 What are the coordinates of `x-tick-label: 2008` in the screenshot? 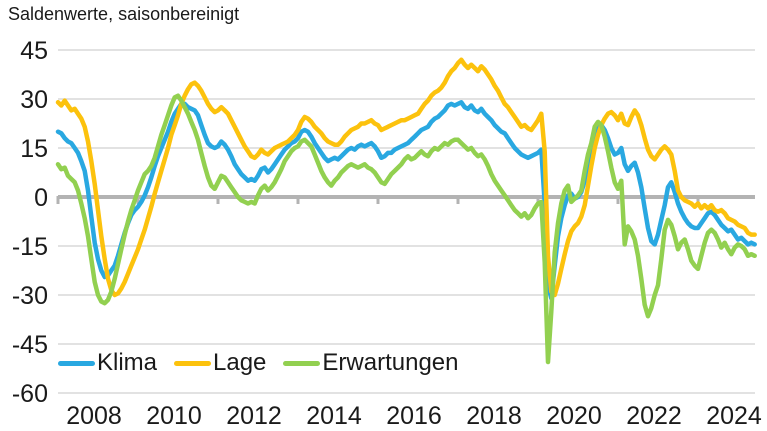 It's located at (94, 416).